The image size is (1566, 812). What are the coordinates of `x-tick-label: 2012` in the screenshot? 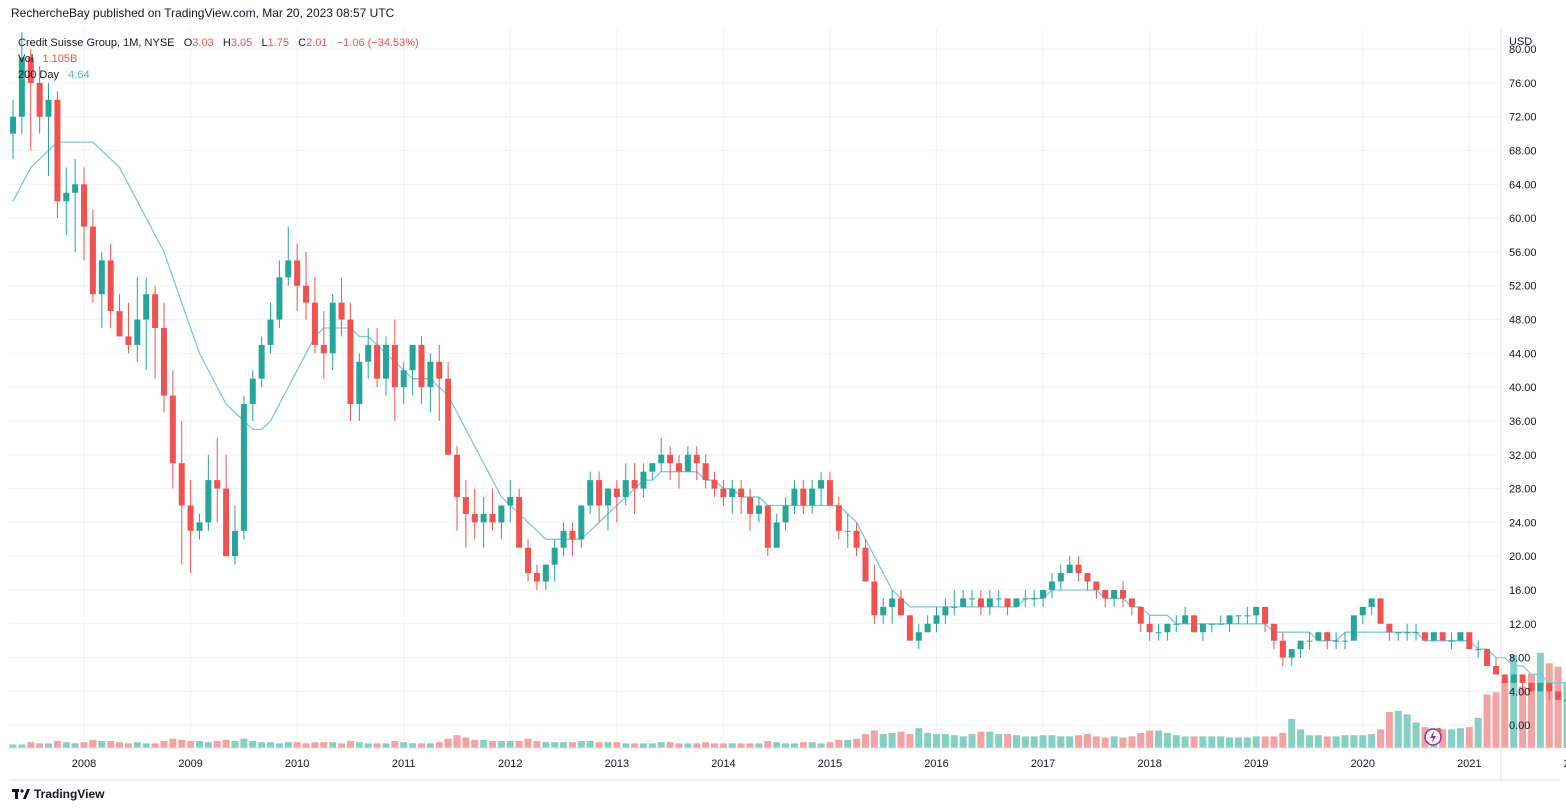 It's located at (510, 764).